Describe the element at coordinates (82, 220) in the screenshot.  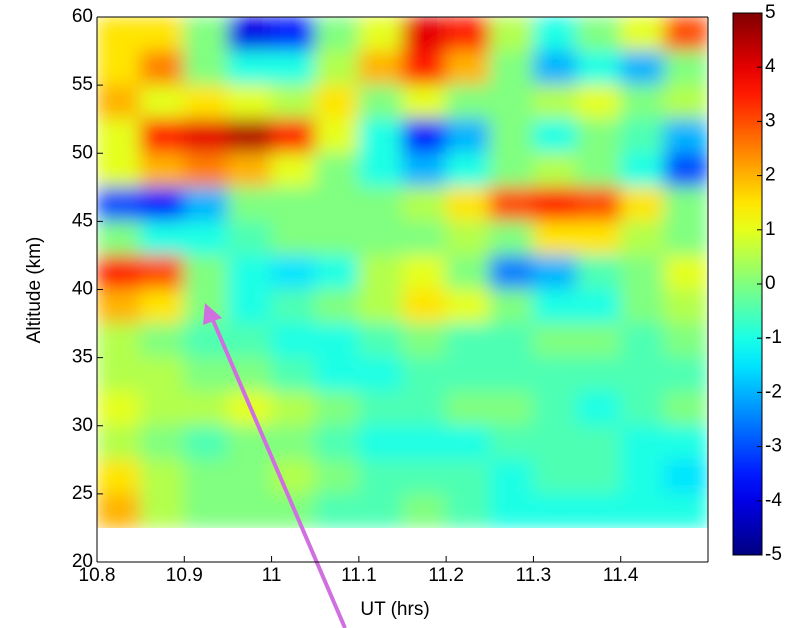
I see `y-tick-label: 45` at that location.